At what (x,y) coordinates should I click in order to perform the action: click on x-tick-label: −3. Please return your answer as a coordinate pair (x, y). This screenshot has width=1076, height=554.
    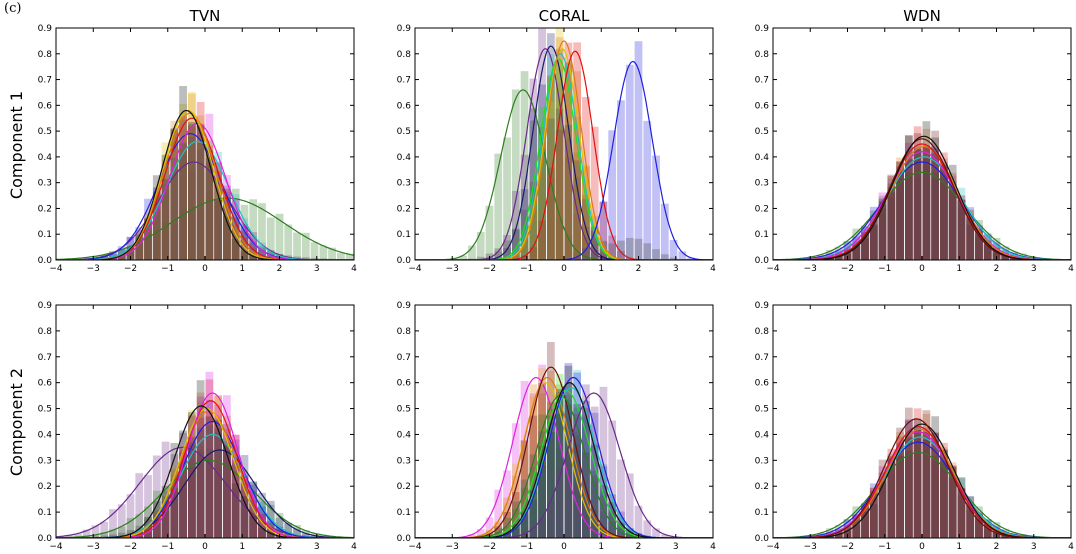
    Looking at the image, I should click on (452, 547).